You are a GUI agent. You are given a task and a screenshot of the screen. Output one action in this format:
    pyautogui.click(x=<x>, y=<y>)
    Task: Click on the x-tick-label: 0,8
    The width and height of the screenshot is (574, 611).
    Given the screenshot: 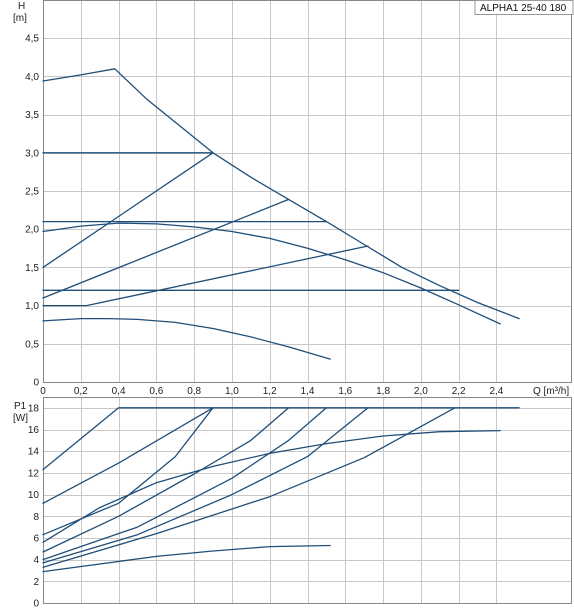 What is the action you would take?
    pyautogui.click(x=194, y=391)
    